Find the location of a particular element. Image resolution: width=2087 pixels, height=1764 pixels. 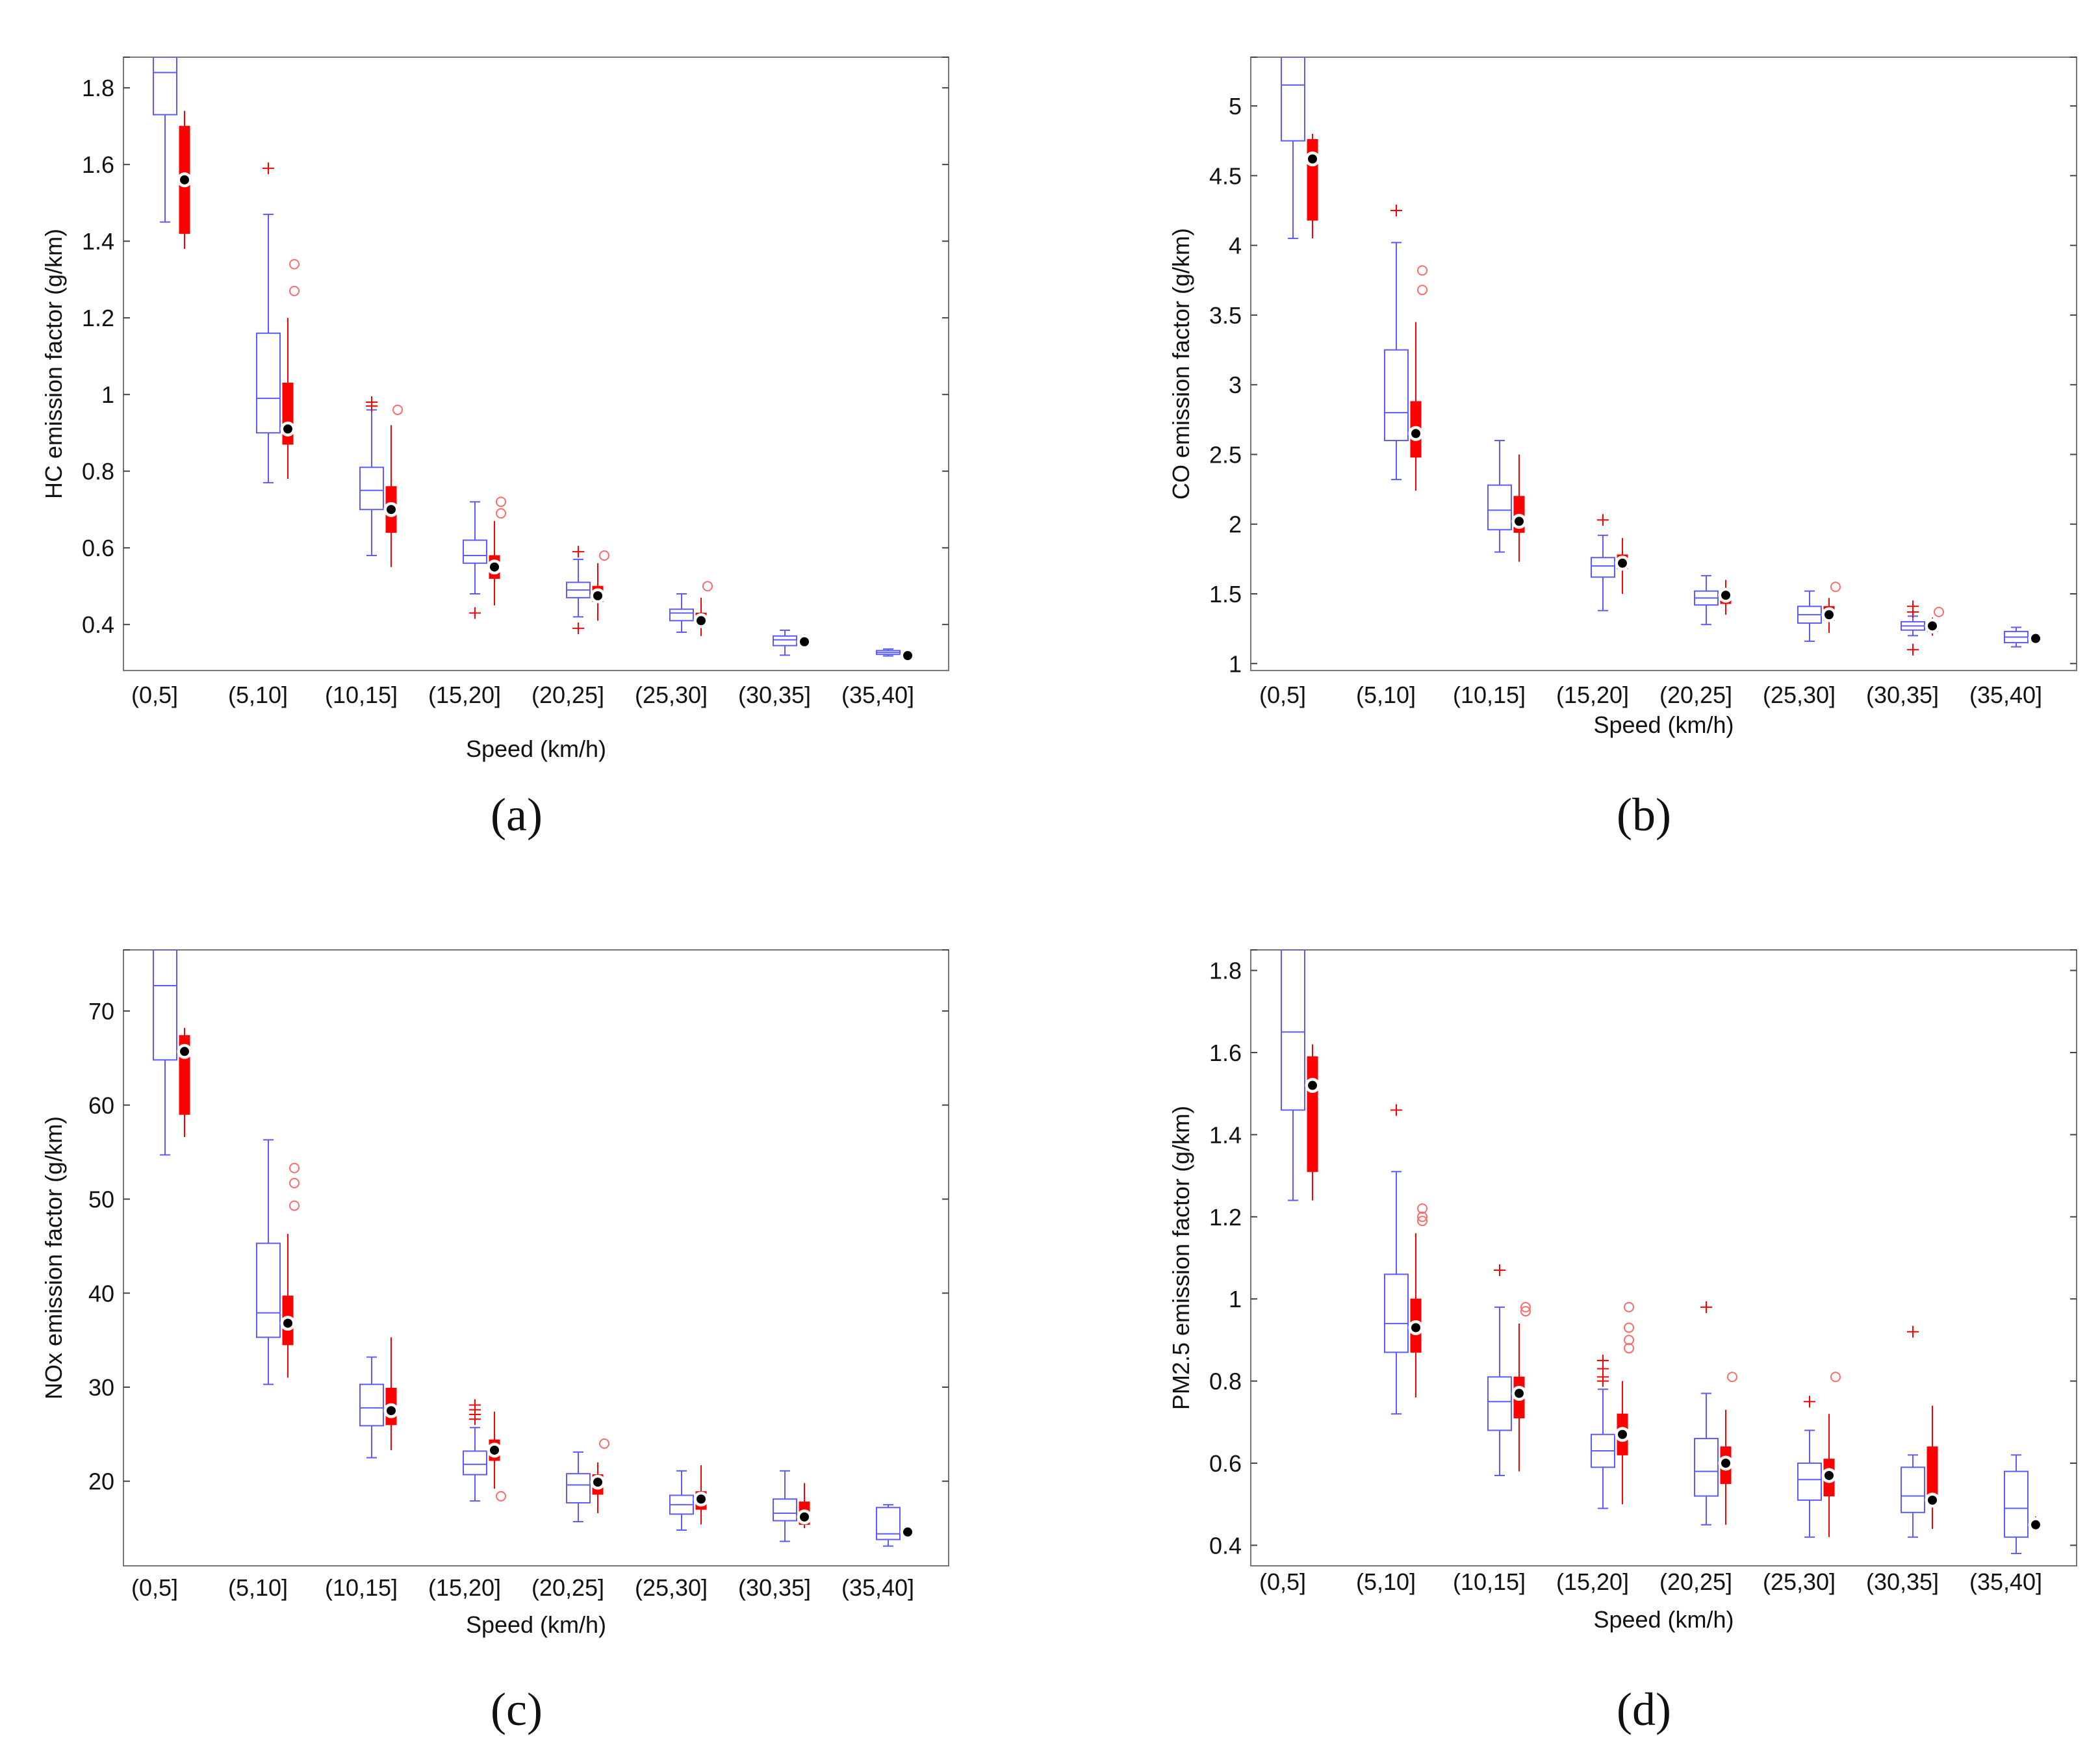

panel-label: (b) is located at coordinates (1644, 815).